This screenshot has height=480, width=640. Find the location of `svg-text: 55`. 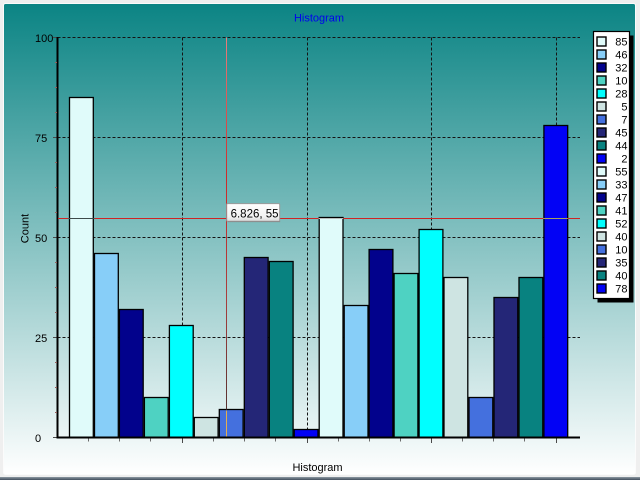

svg-text: 55 is located at coordinates (621, 173).